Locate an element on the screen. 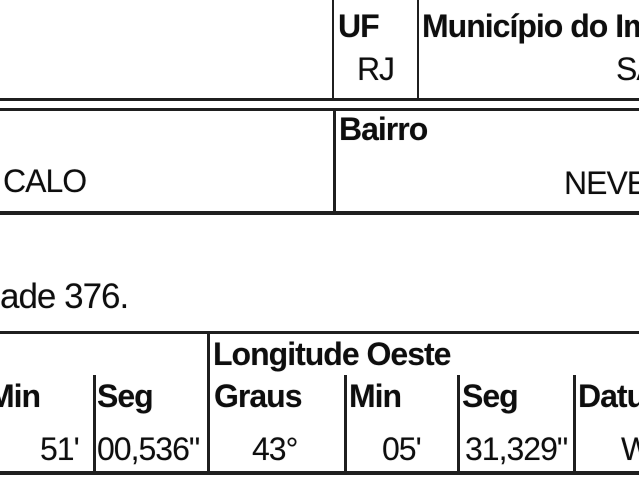 Image resolution: width=639 pixels, height=480 pixels. bairro-label: Bairro is located at coordinates (383, 129).